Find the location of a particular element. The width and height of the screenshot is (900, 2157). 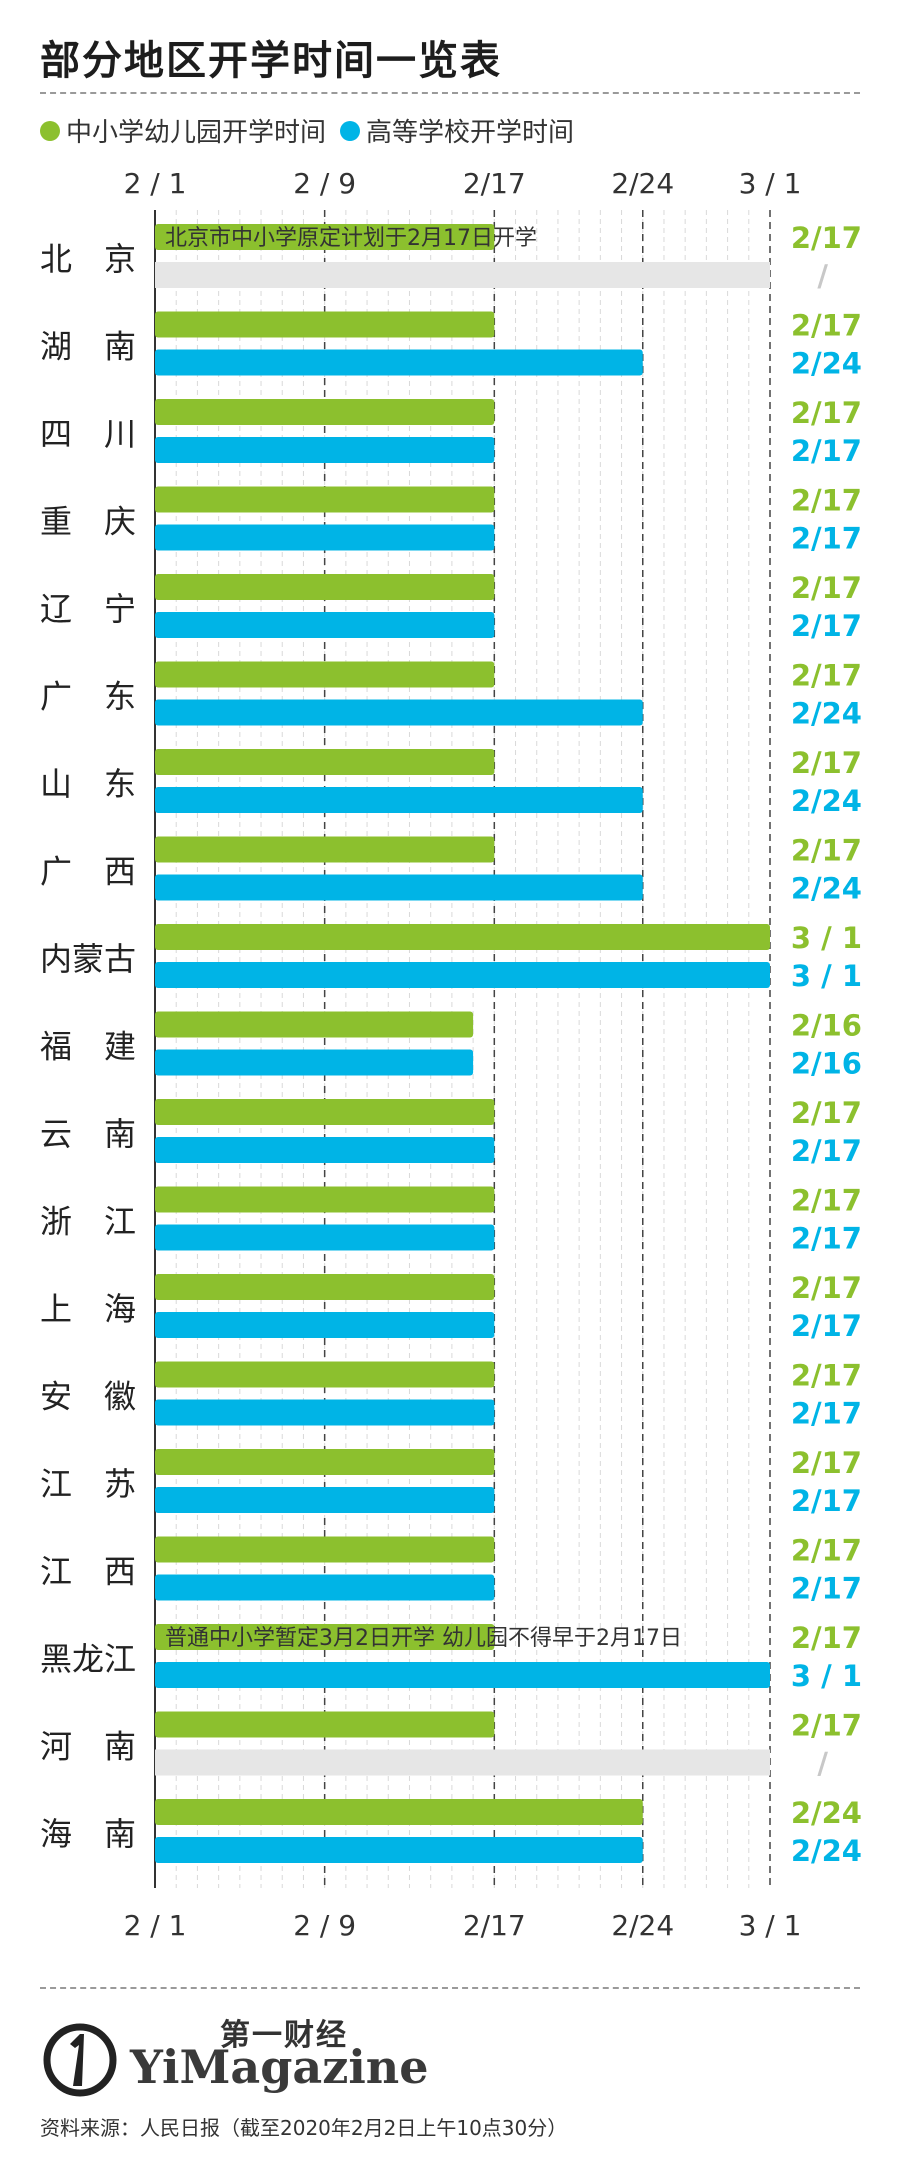

region-label: 江 苏 is located at coordinates (88, 1484).